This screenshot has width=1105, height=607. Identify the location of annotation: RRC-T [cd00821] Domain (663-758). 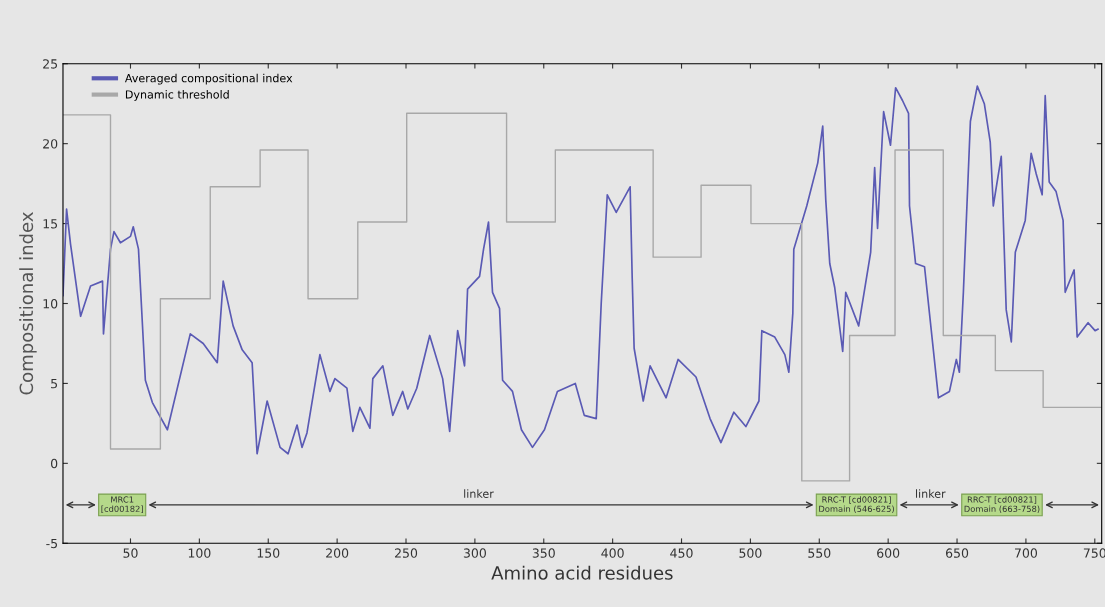
(1002, 504).